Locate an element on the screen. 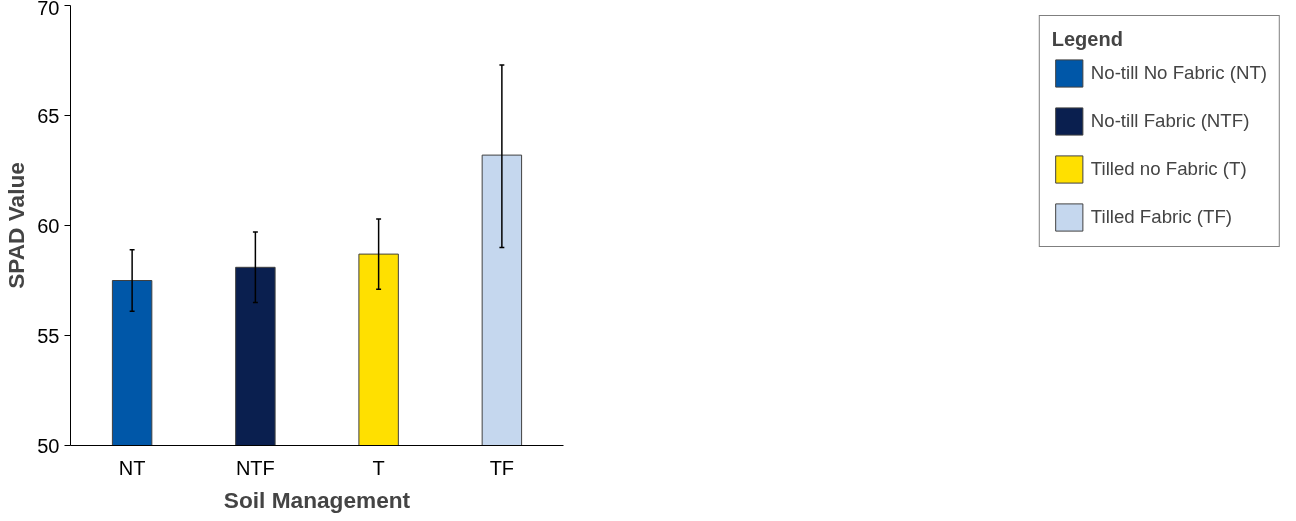 Image resolution: width=1296 pixels, height=521 pixels. x-tick-label: NTF is located at coordinates (255, 467).